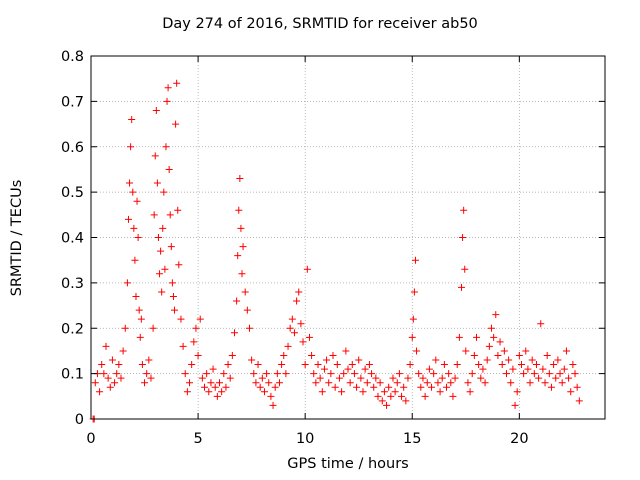  Describe the element at coordinates (348, 464) in the screenshot. I see `x-axis-label: GPS time / hours` at that location.